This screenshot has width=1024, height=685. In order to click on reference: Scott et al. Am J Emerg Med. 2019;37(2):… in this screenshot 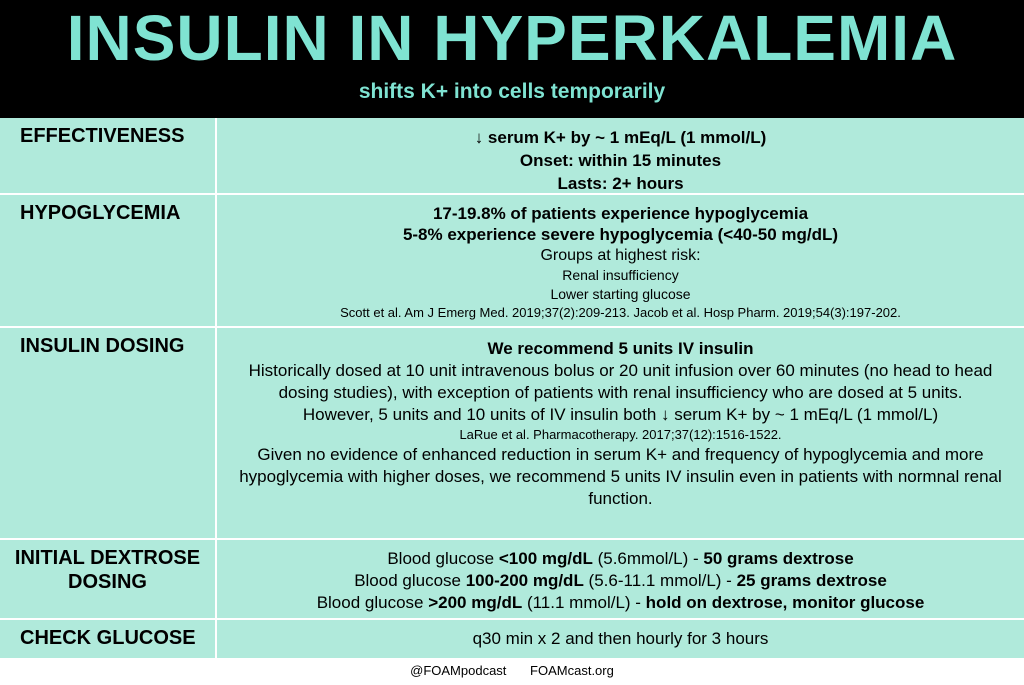, I will do `click(620, 312)`.